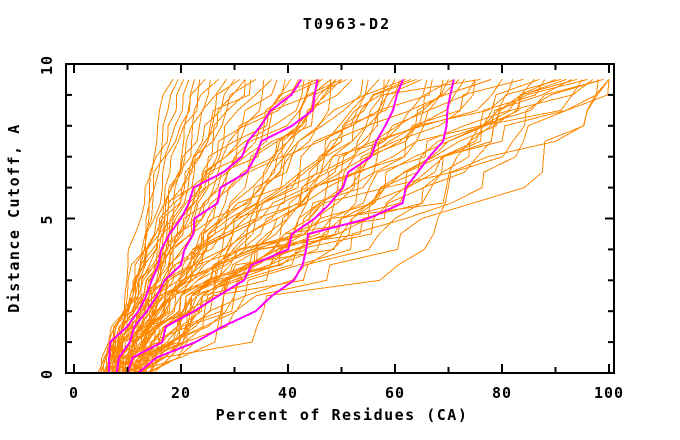  What do you see at coordinates (74, 393) in the screenshot?
I see `x-tick-label: 0` at bounding box center [74, 393].